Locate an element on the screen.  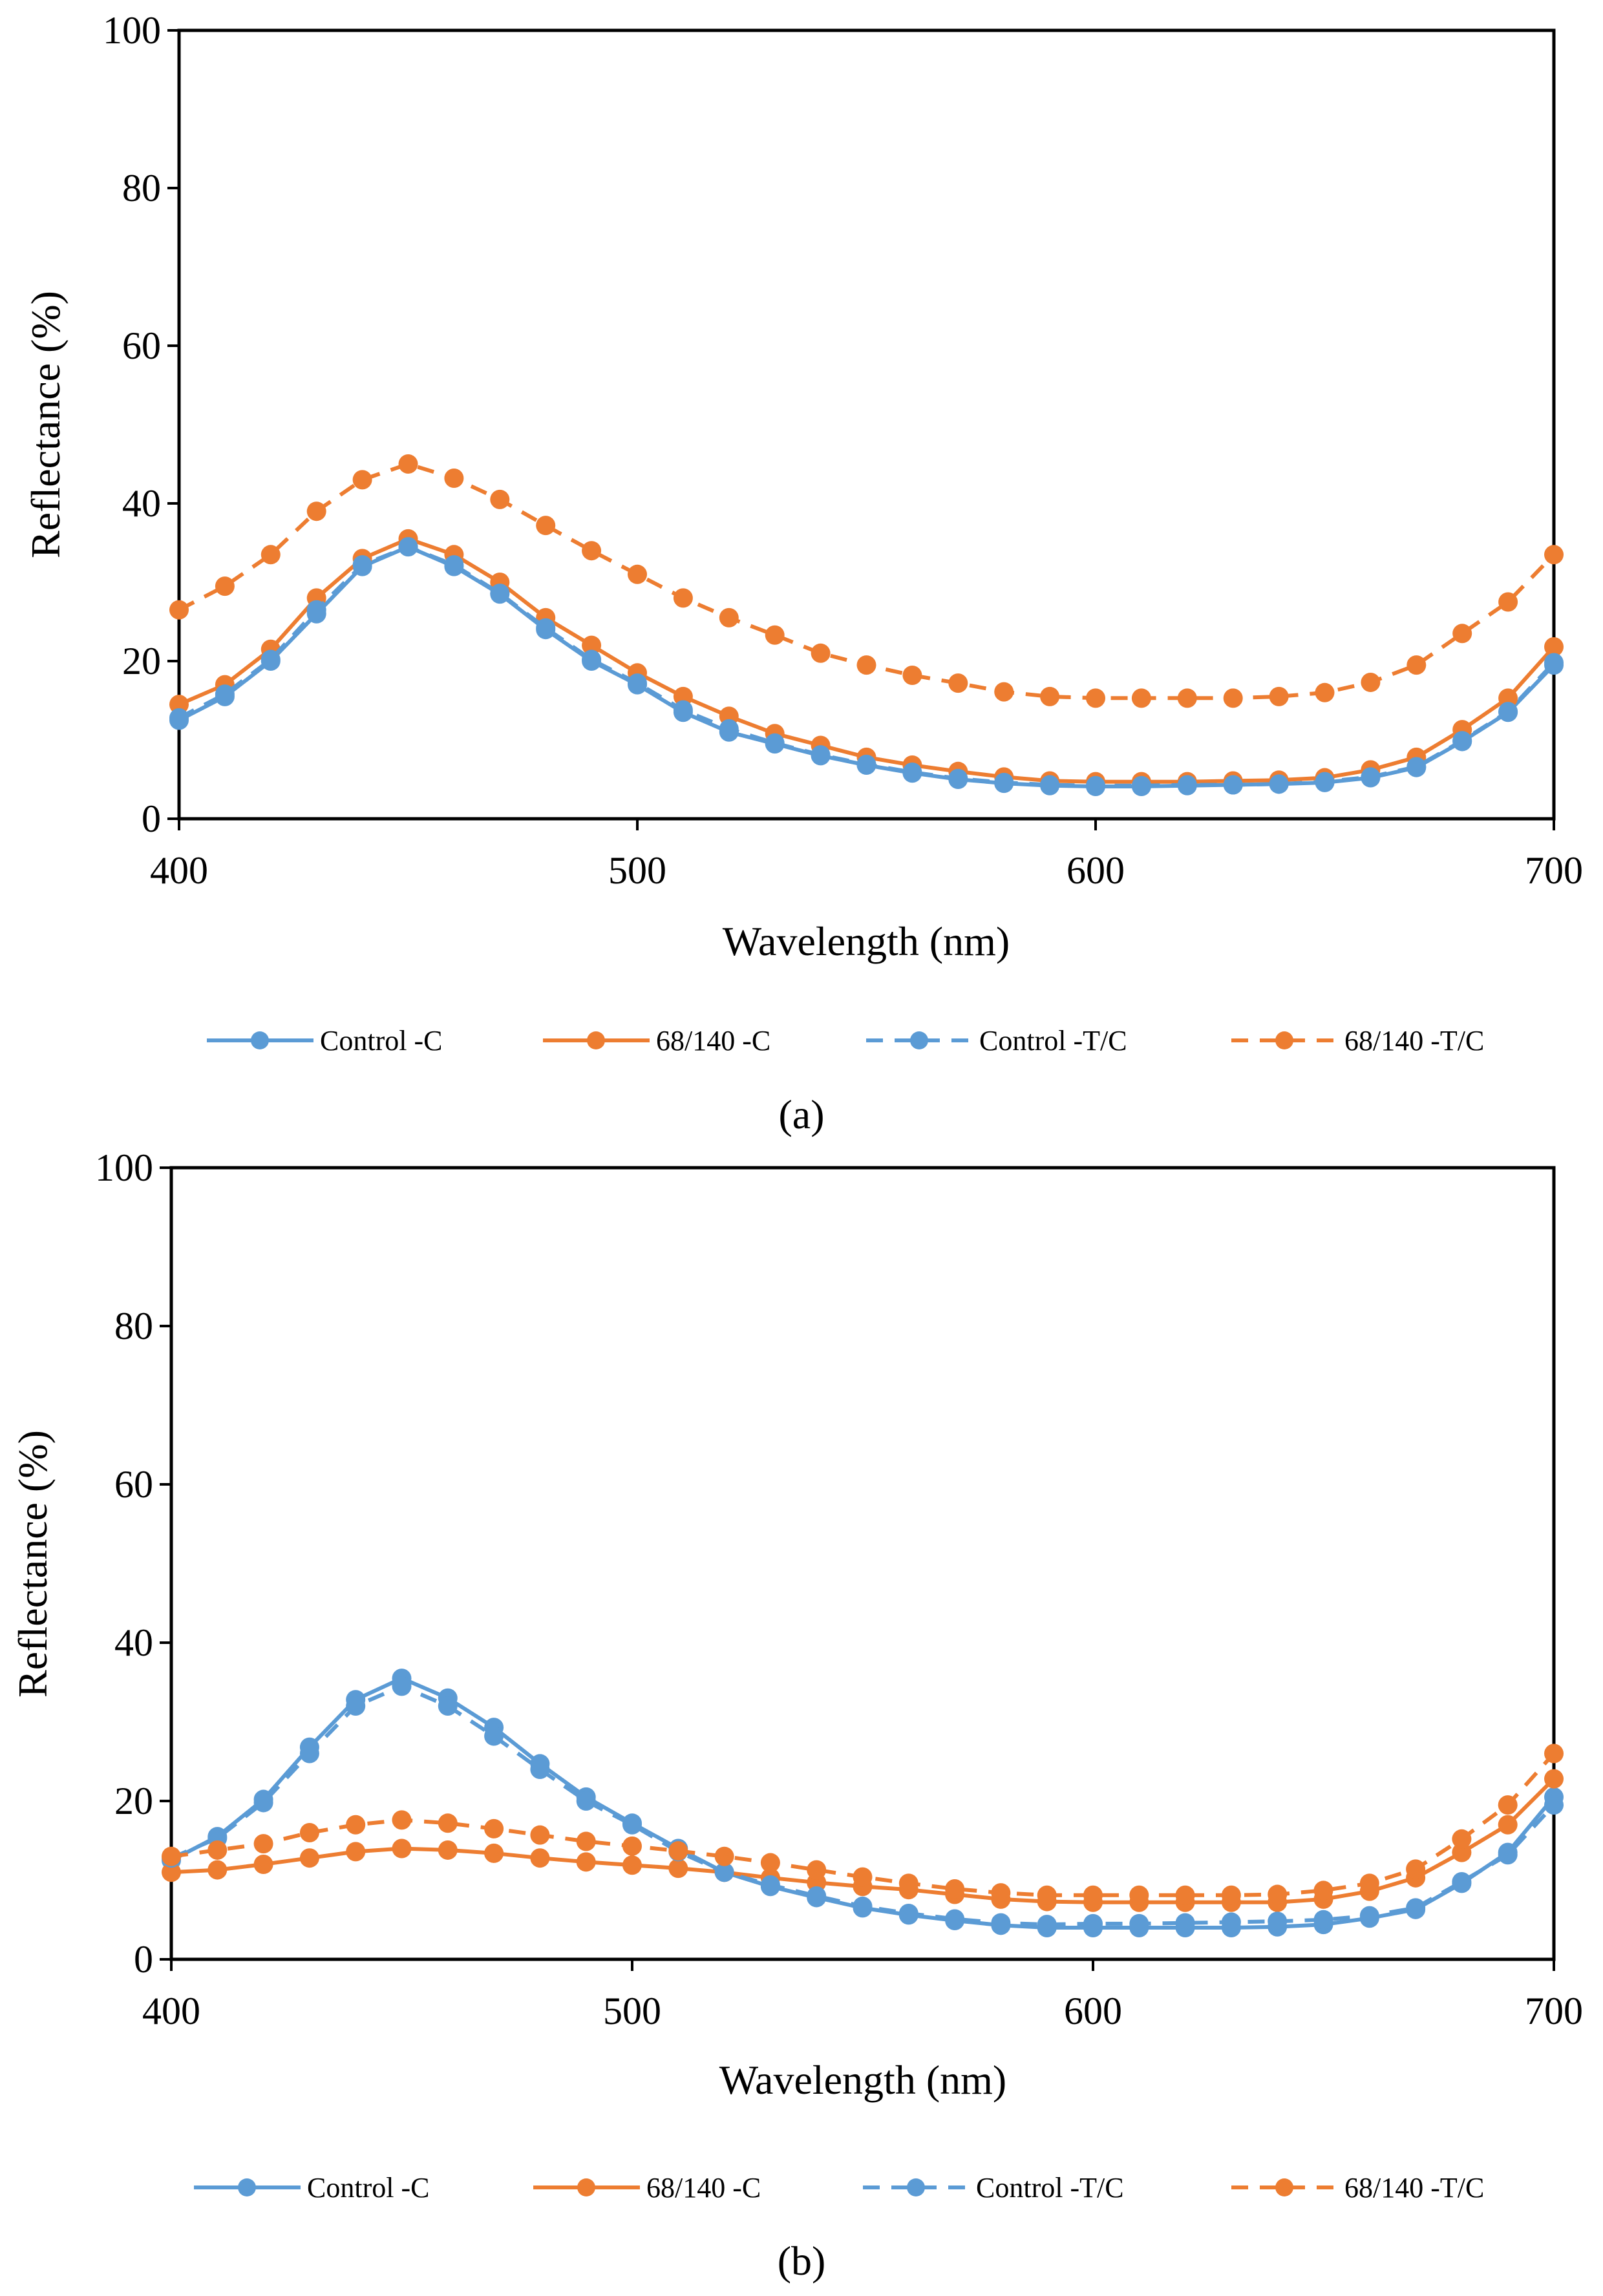
y-axis-label: Reflectance (%) is located at coordinates (33, 1564).